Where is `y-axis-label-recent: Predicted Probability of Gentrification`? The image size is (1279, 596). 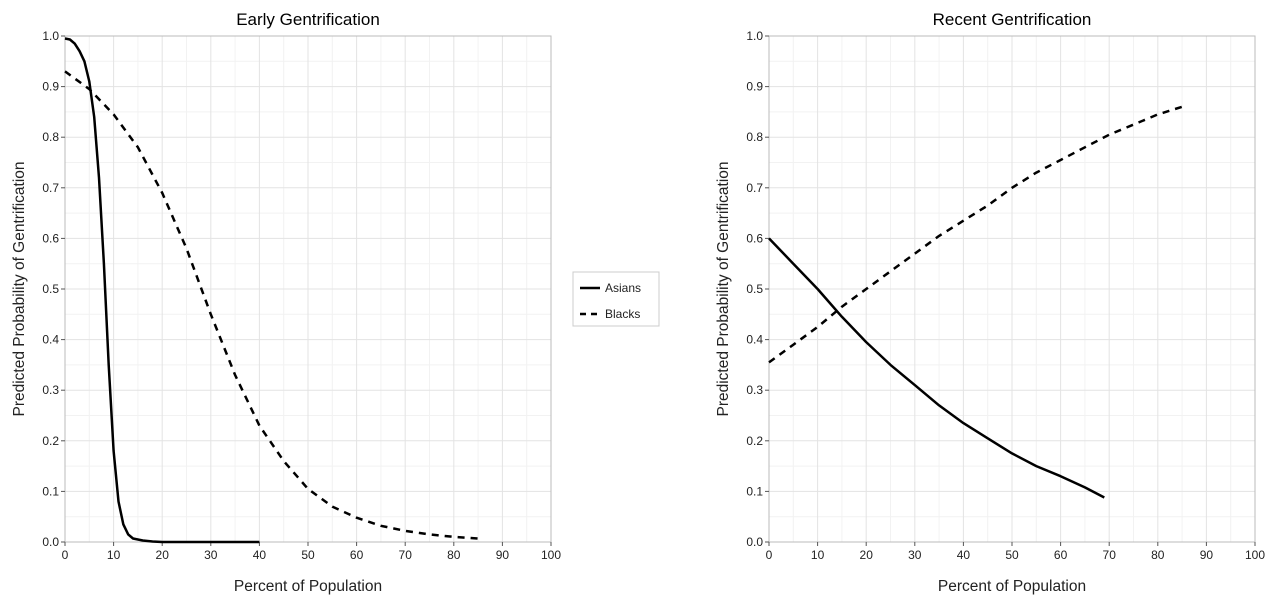 y-axis-label-recent: Predicted Probability of Gentrification is located at coordinates (723, 288).